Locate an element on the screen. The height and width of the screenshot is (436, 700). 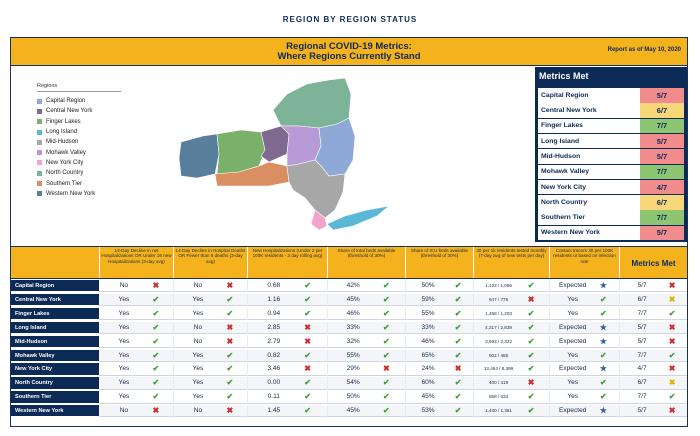
metrics-met-row-mohawk-valley: Mohawk Valley 7/7 is located at coordinates (611, 171).